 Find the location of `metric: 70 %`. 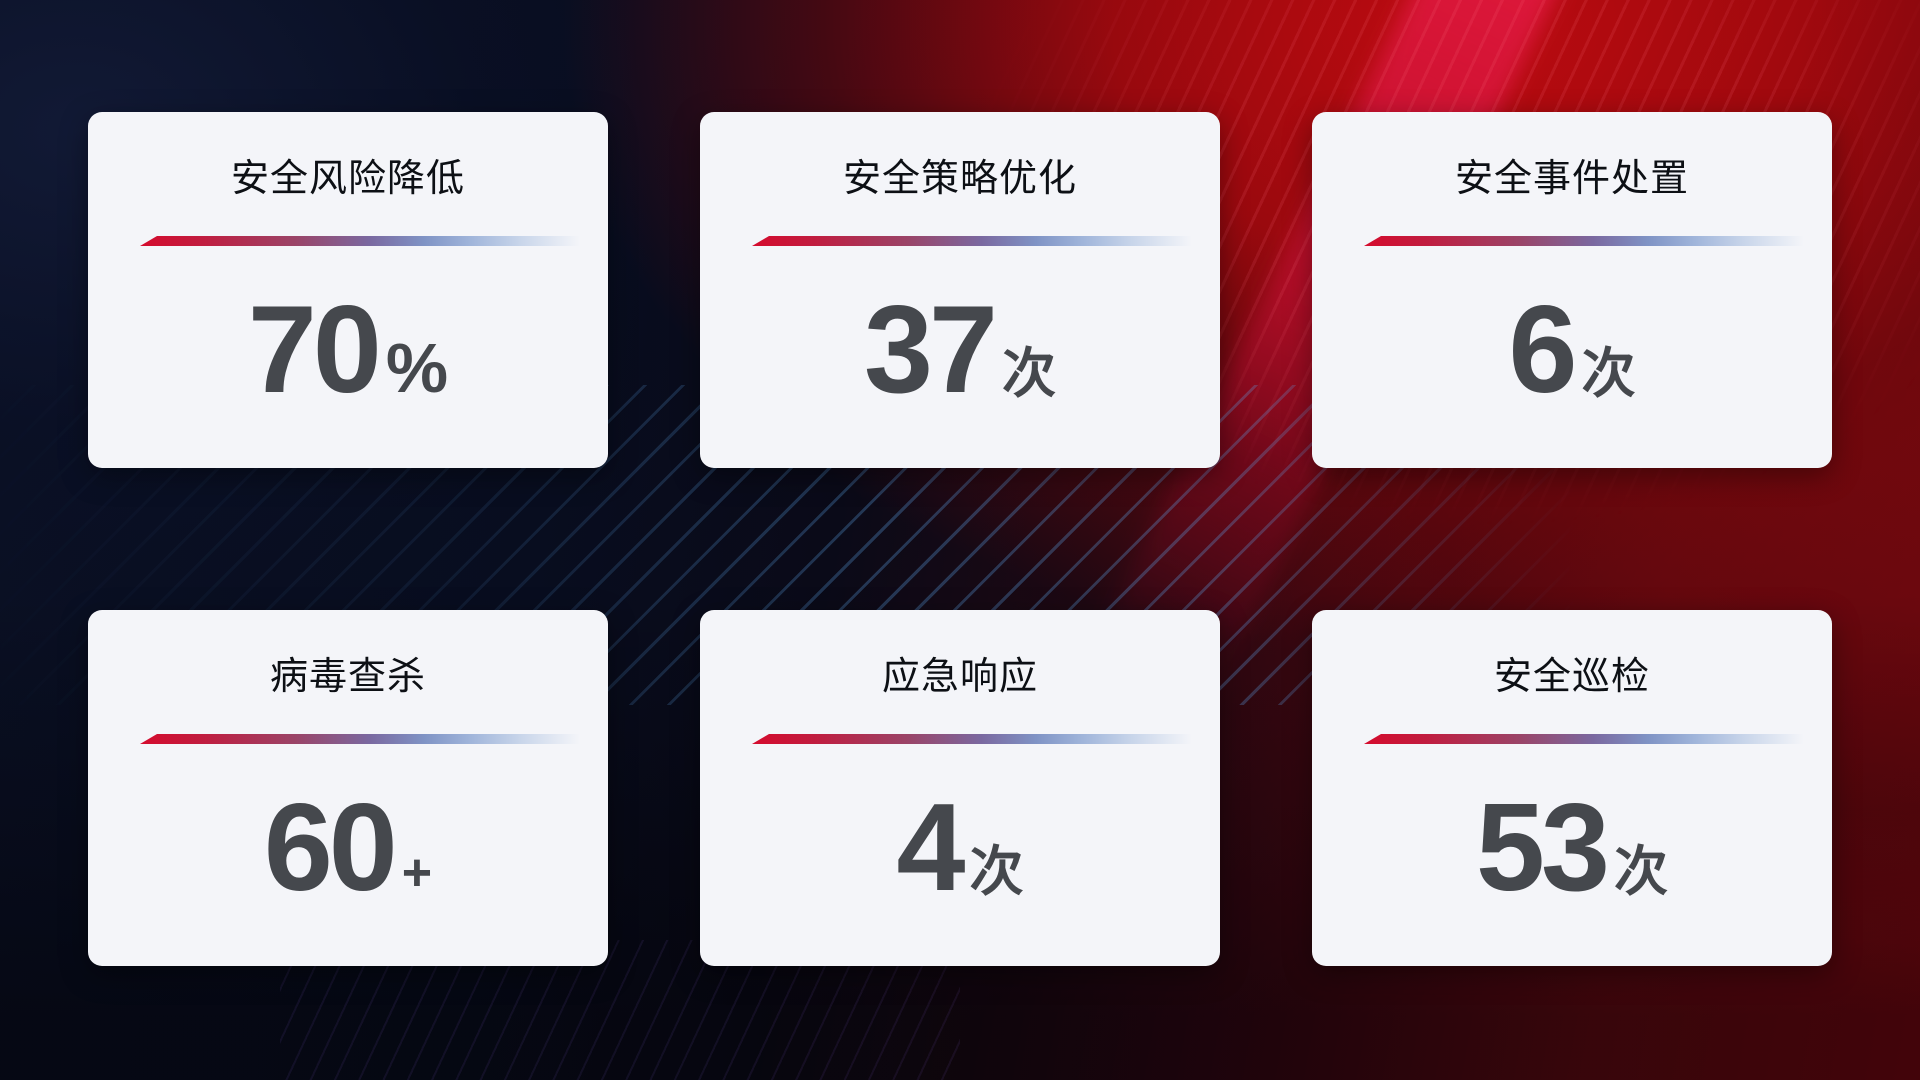

metric: 70 % is located at coordinates (348, 350).